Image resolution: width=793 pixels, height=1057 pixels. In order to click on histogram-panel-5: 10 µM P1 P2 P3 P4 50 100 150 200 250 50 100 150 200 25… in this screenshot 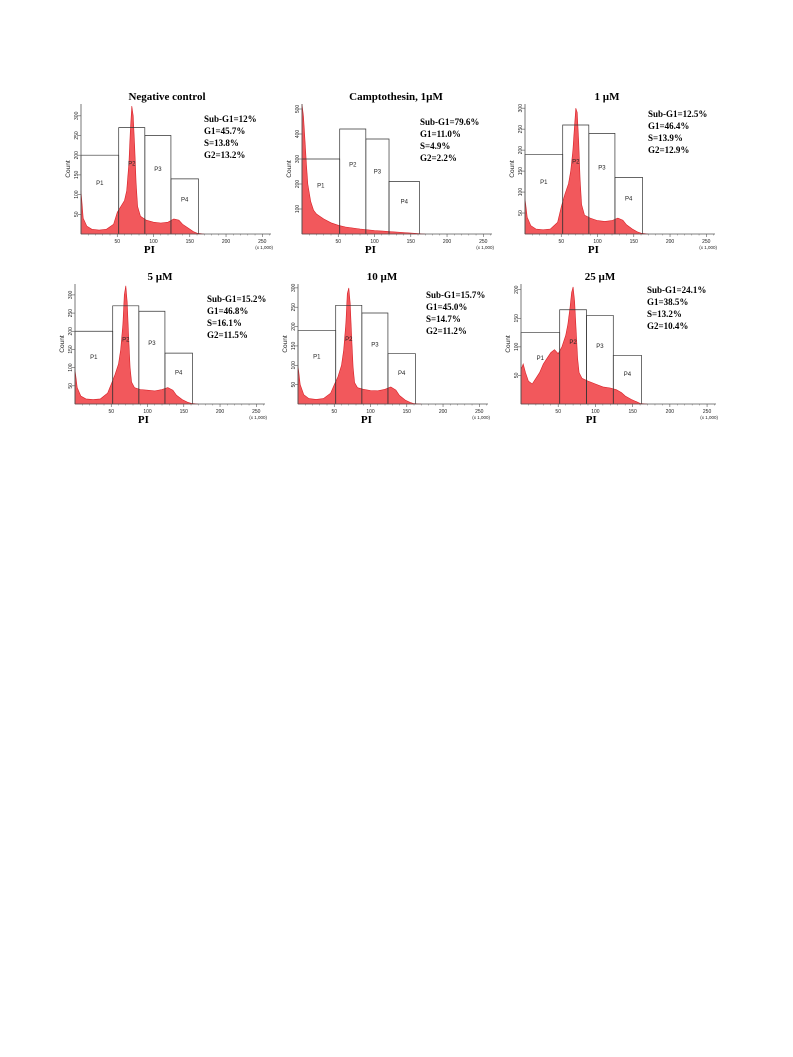, I will do `click(386, 348)`.